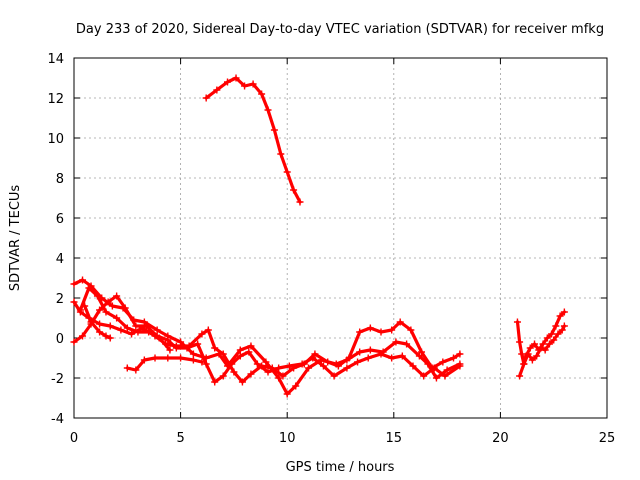  What do you see at coordinates (180, 438) in the screenshot?
I see `x-tick-label: 5` at bounding box center [180, 438].